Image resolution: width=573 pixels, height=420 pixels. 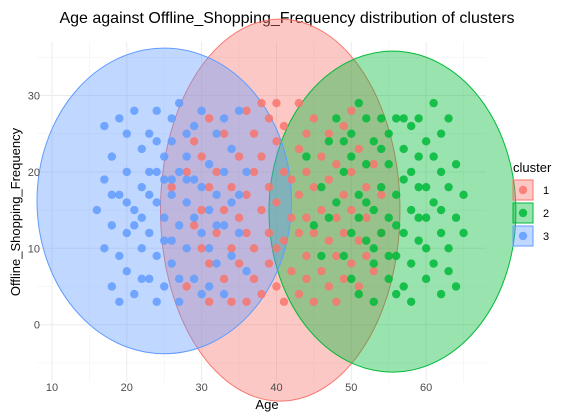 I want to click on y-tick-label: 30, so click(x=34, y=96).